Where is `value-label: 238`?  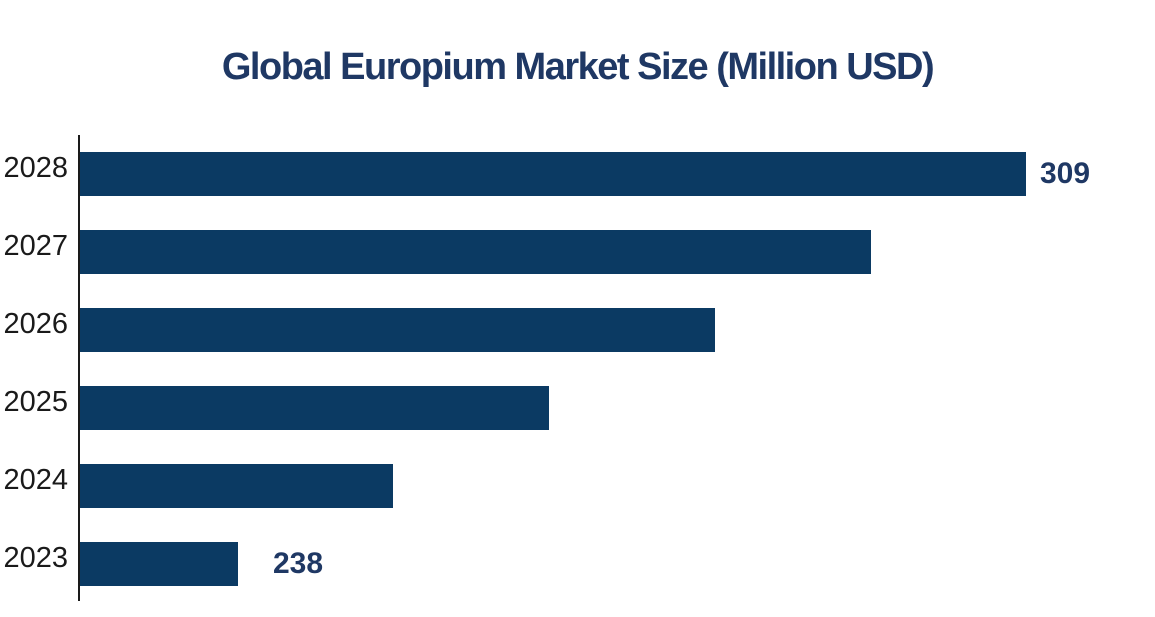
value-label: 238 is located at coordinates (298, 563).